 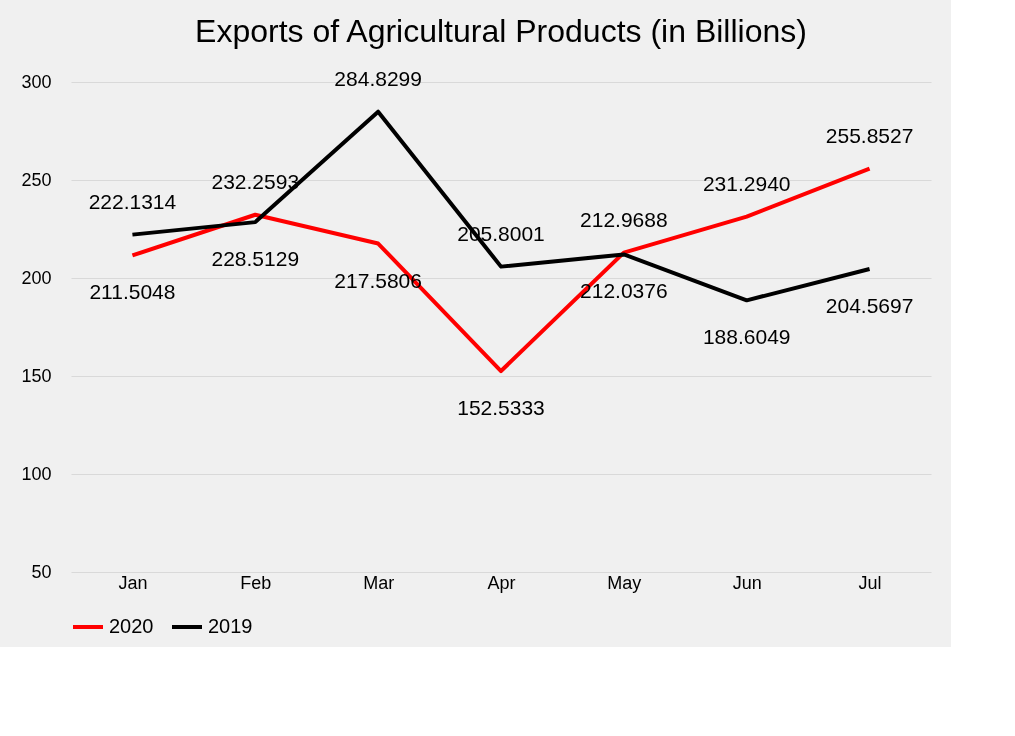 What do you see at coordinates (501, 582) in the screenshot?
I see `x-tick-label: Apr` at bounding box center [501, 582].